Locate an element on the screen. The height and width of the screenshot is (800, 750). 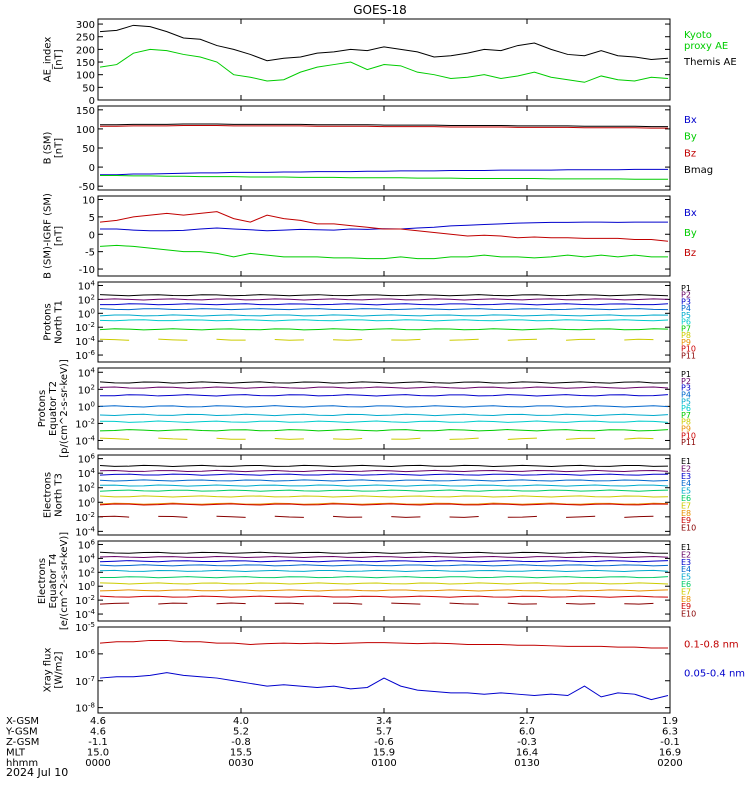
y-tick-label: 10-7 is located at coordinates (85, 681).